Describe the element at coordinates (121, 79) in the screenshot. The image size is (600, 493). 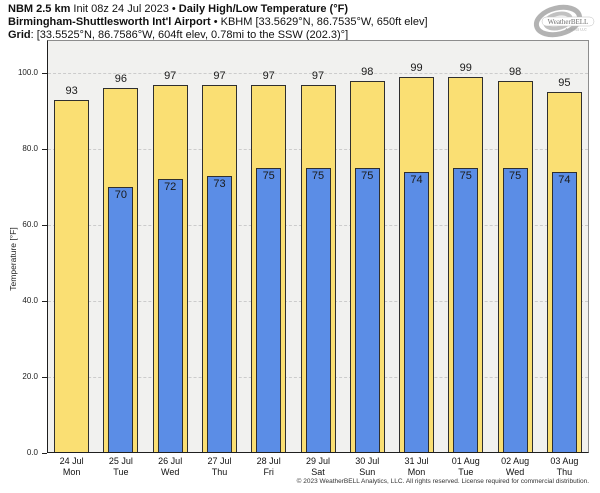
I see `high-value-label: 96` at that location.